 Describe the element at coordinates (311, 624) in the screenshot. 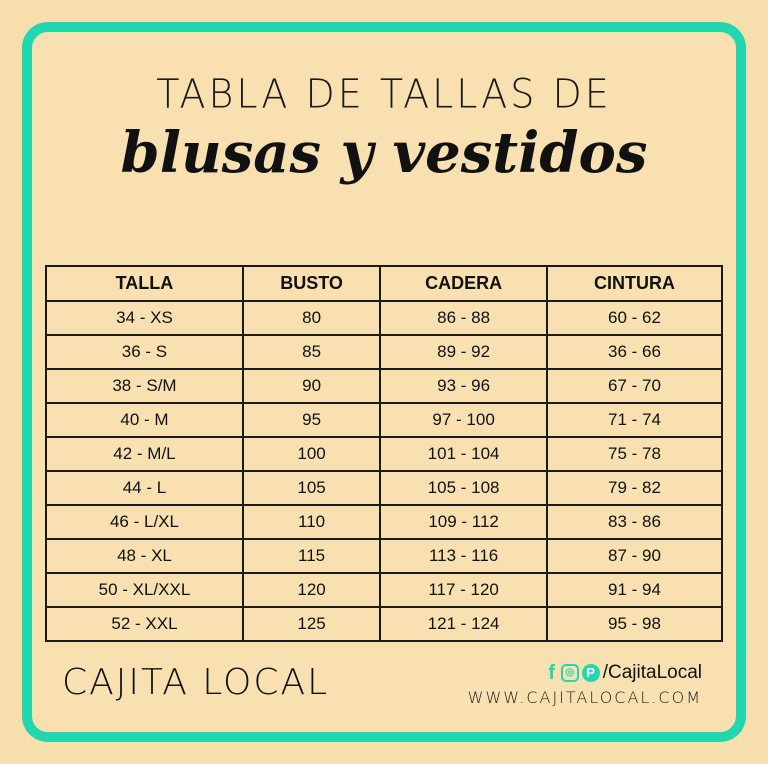

I see `table-cell: 125` at that location.